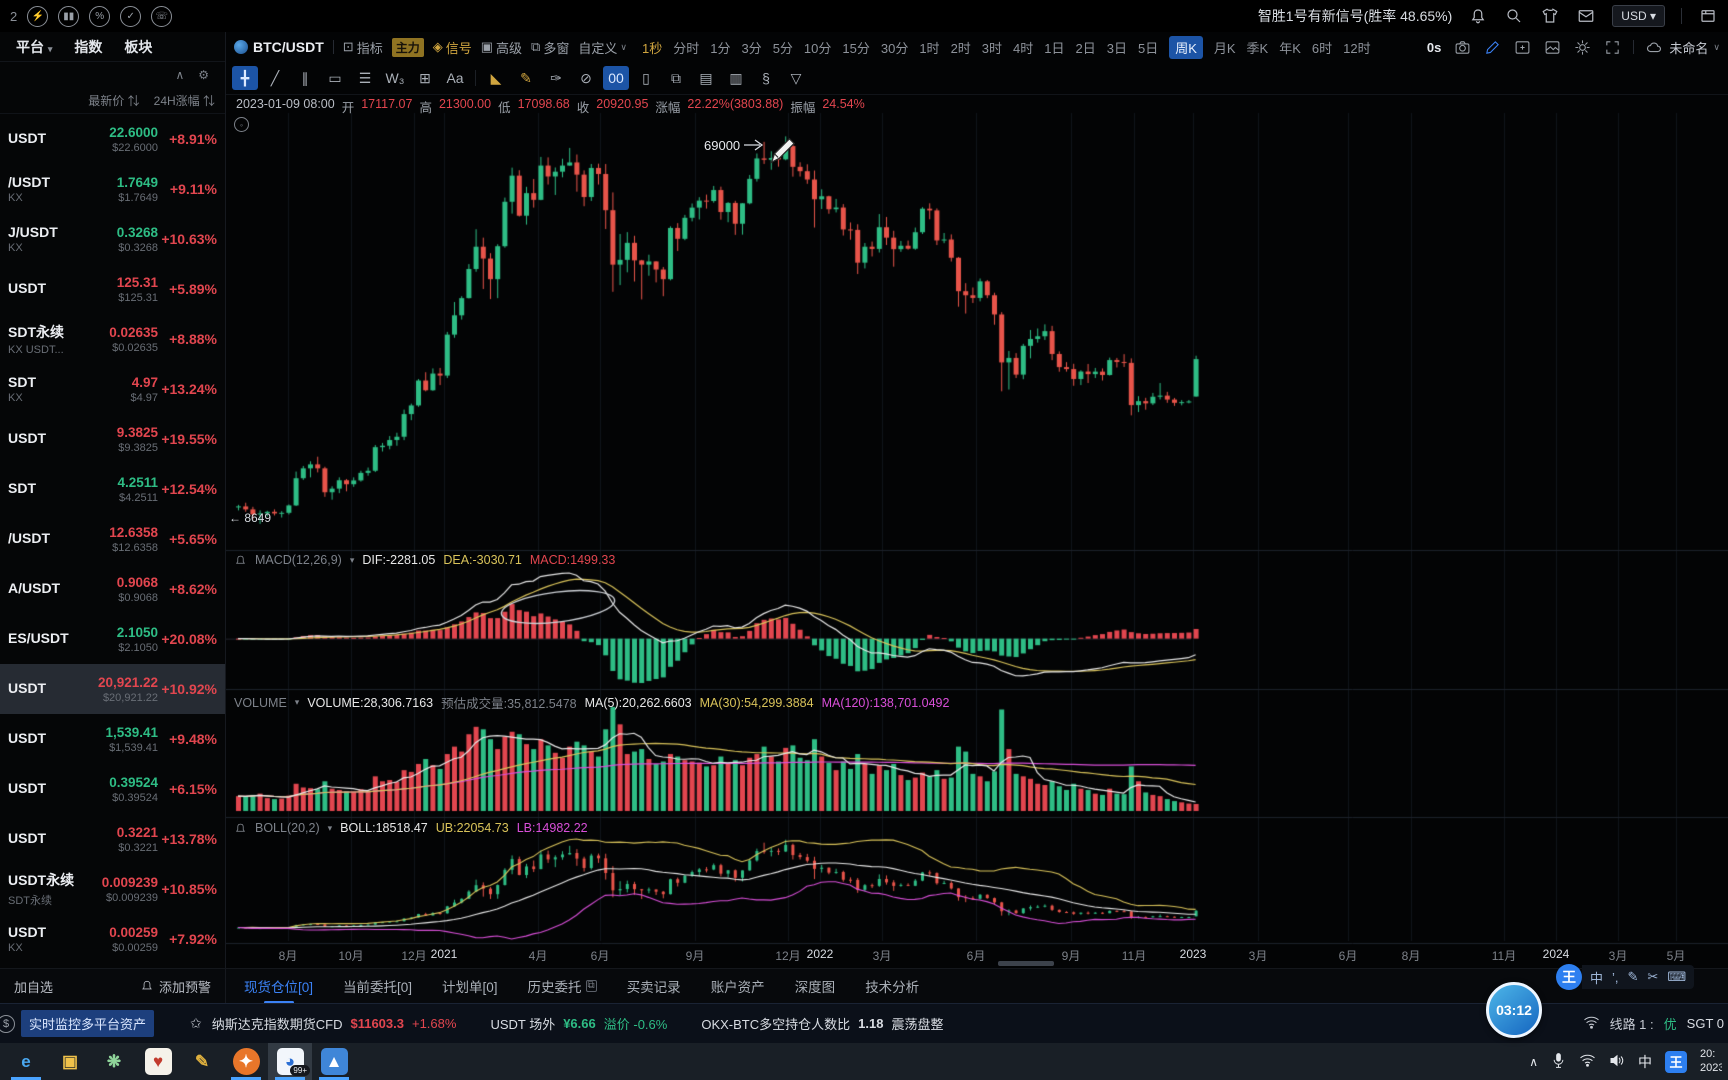 This screenshot has width=1728, height=1080. What do you see at coordinates (856, 48) in the screenshot?
I see `timeframe-15分: 15分` at bounding box center [856, 48].